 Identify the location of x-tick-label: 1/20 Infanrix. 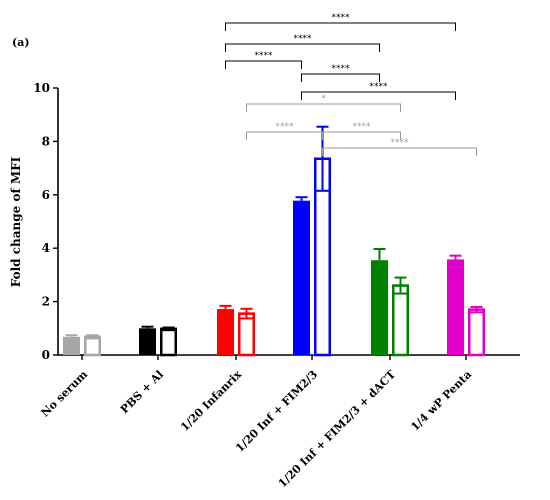
(211, 401).